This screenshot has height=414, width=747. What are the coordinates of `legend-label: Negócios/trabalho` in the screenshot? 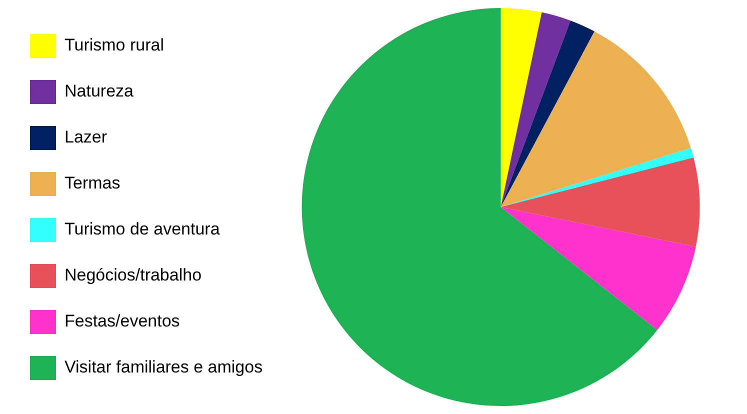 It's located at (133, 275).